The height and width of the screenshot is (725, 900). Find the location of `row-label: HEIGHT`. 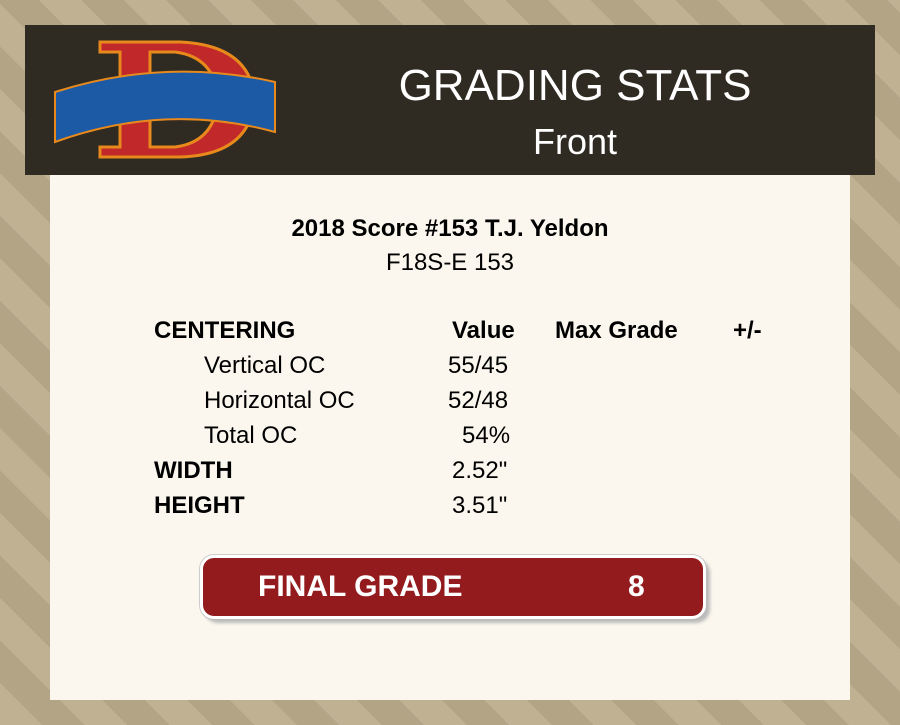

row-label: HEIGHT is located at coordinates (199, 505).